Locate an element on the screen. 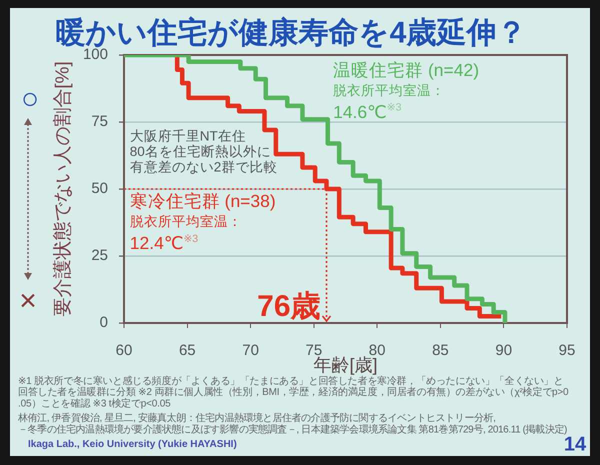 The image size is (600, 465). x-tick-label: 80 is located at coordinates (377, 351).